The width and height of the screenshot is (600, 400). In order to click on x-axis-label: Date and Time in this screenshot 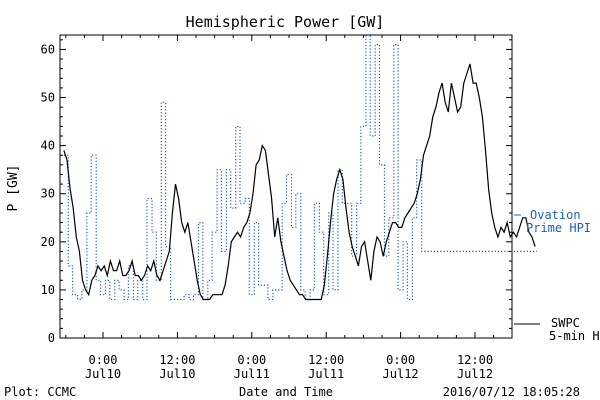, I will do `click(286, 392)`.